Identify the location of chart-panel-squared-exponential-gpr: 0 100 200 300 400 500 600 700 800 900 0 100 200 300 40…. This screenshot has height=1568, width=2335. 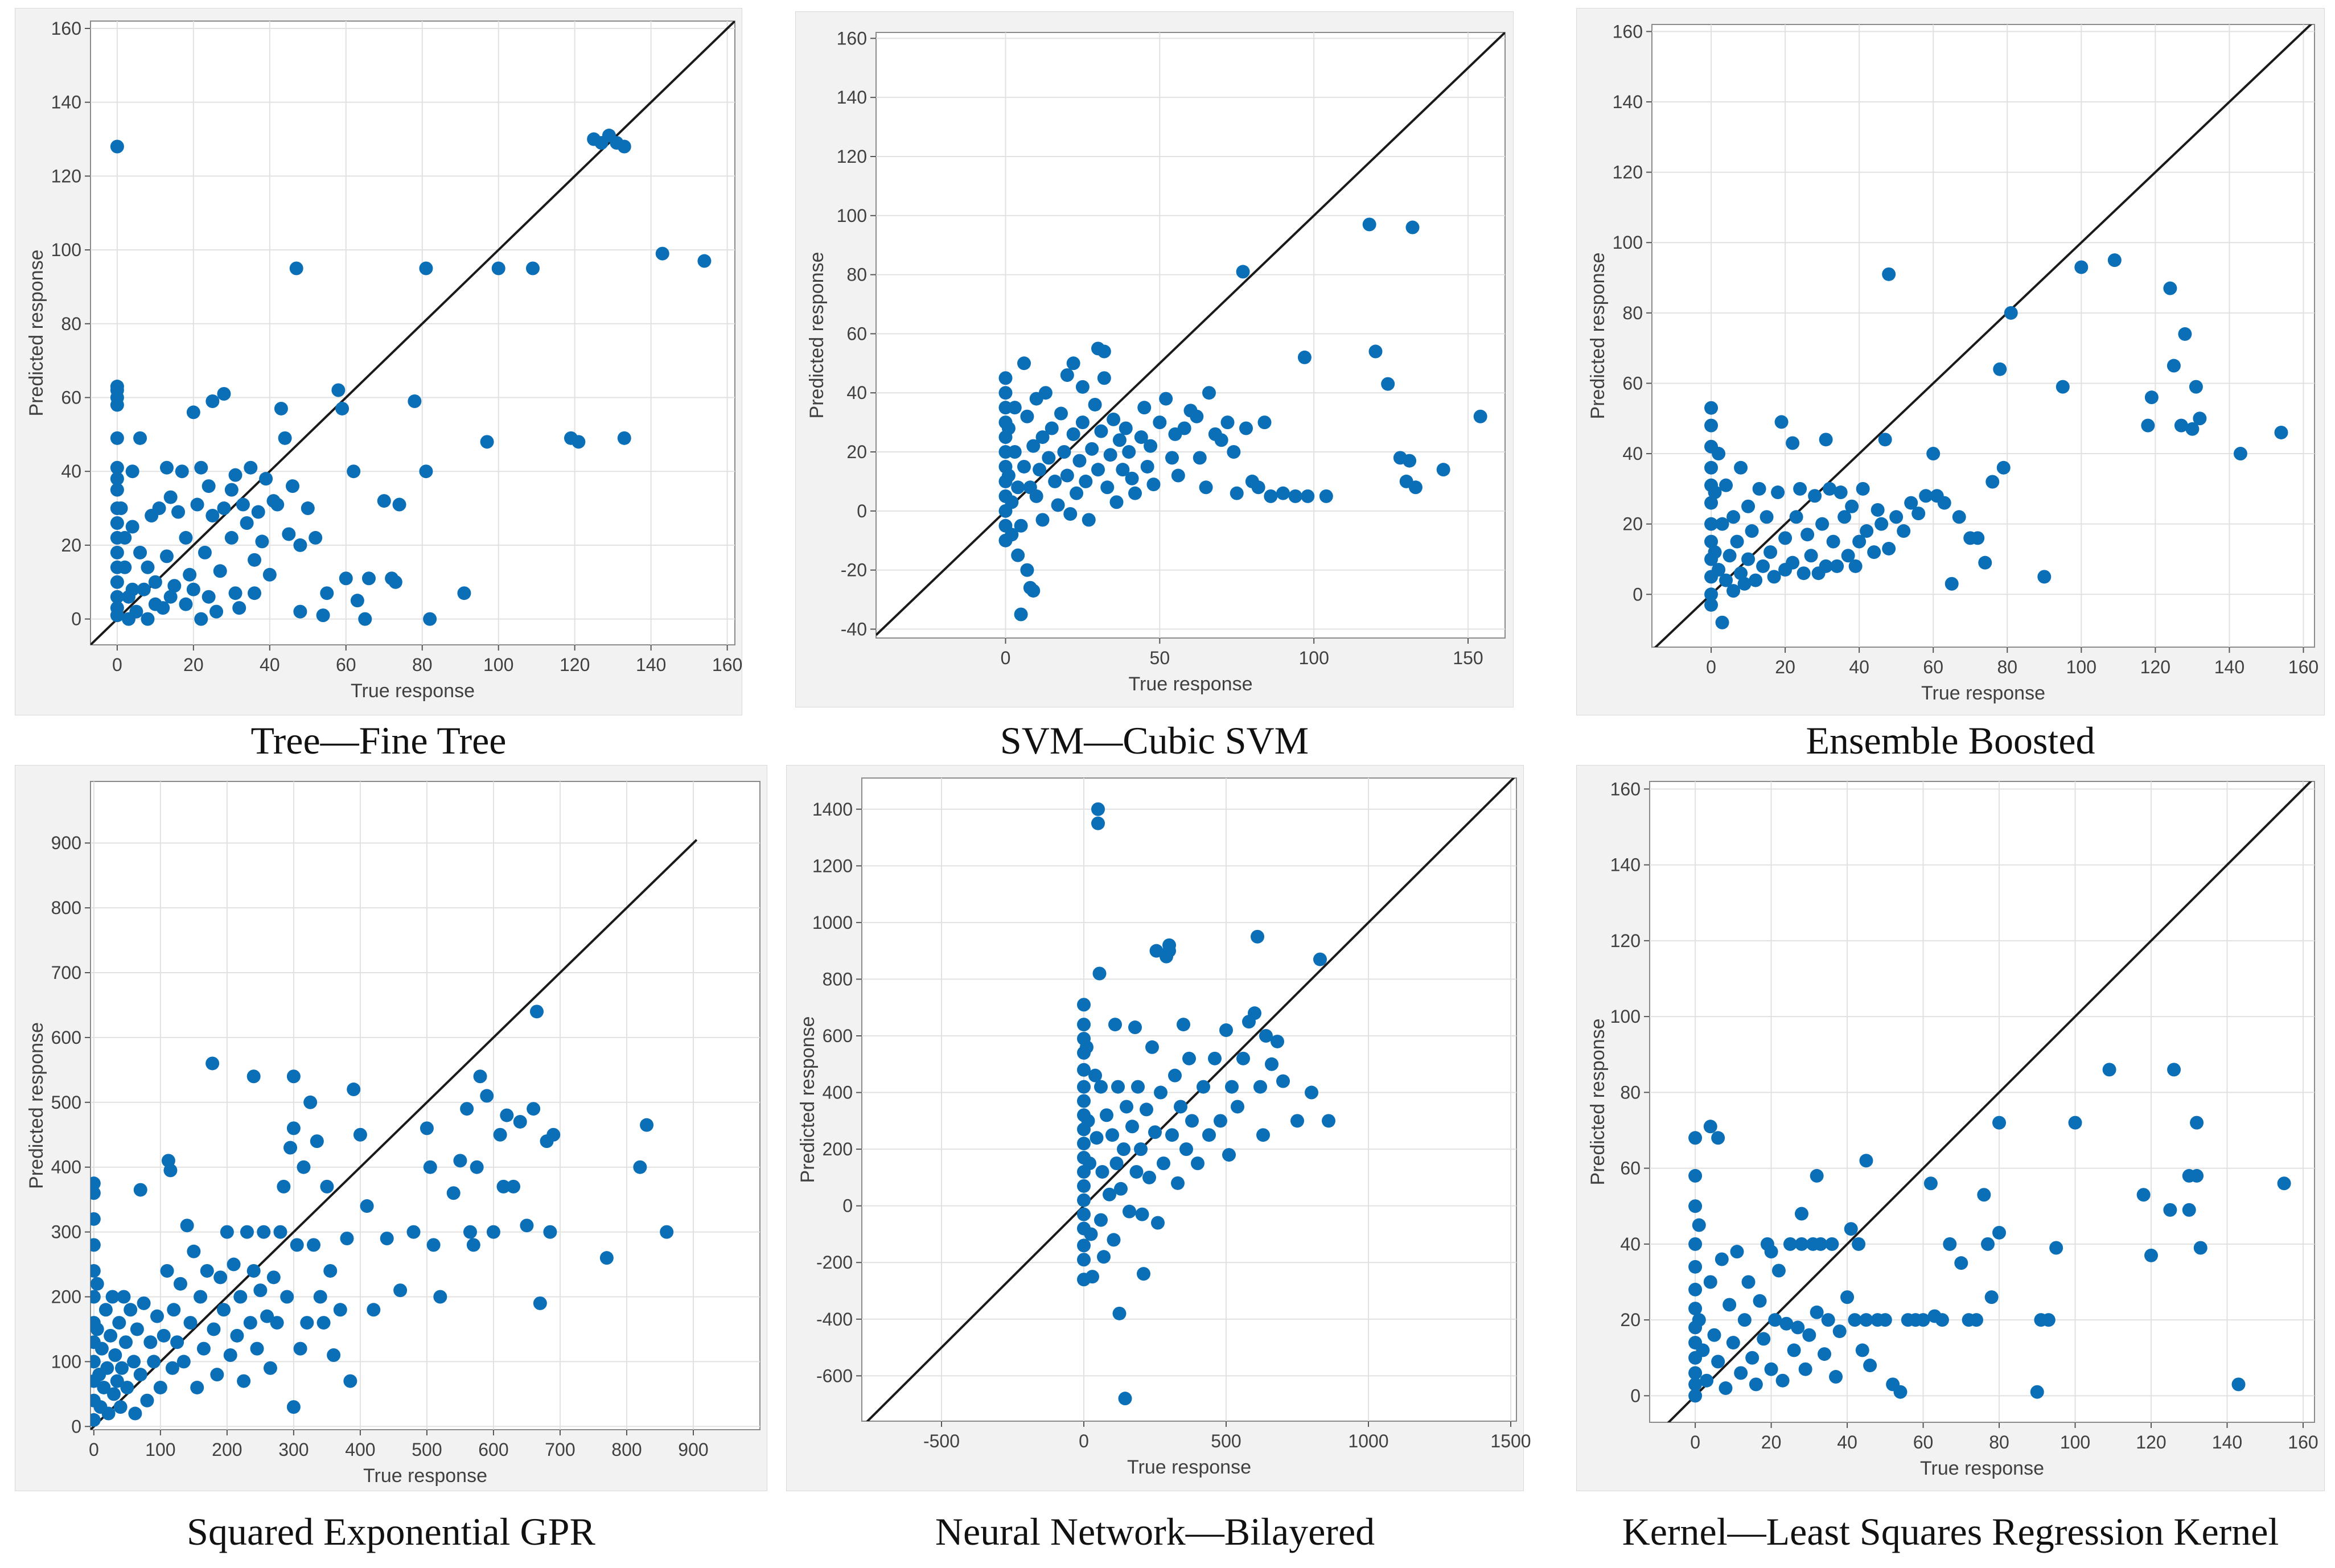
(391, 1128).